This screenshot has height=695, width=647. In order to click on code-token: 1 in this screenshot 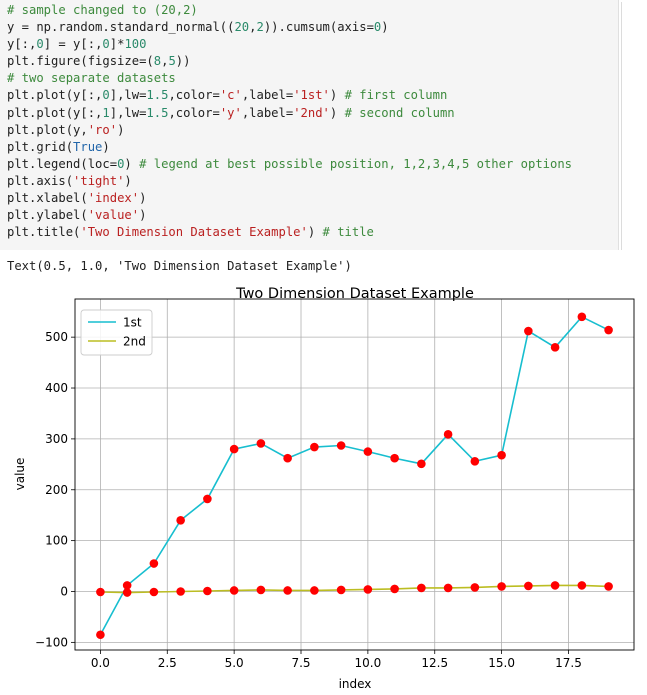, I will do `click(106, 112)`.